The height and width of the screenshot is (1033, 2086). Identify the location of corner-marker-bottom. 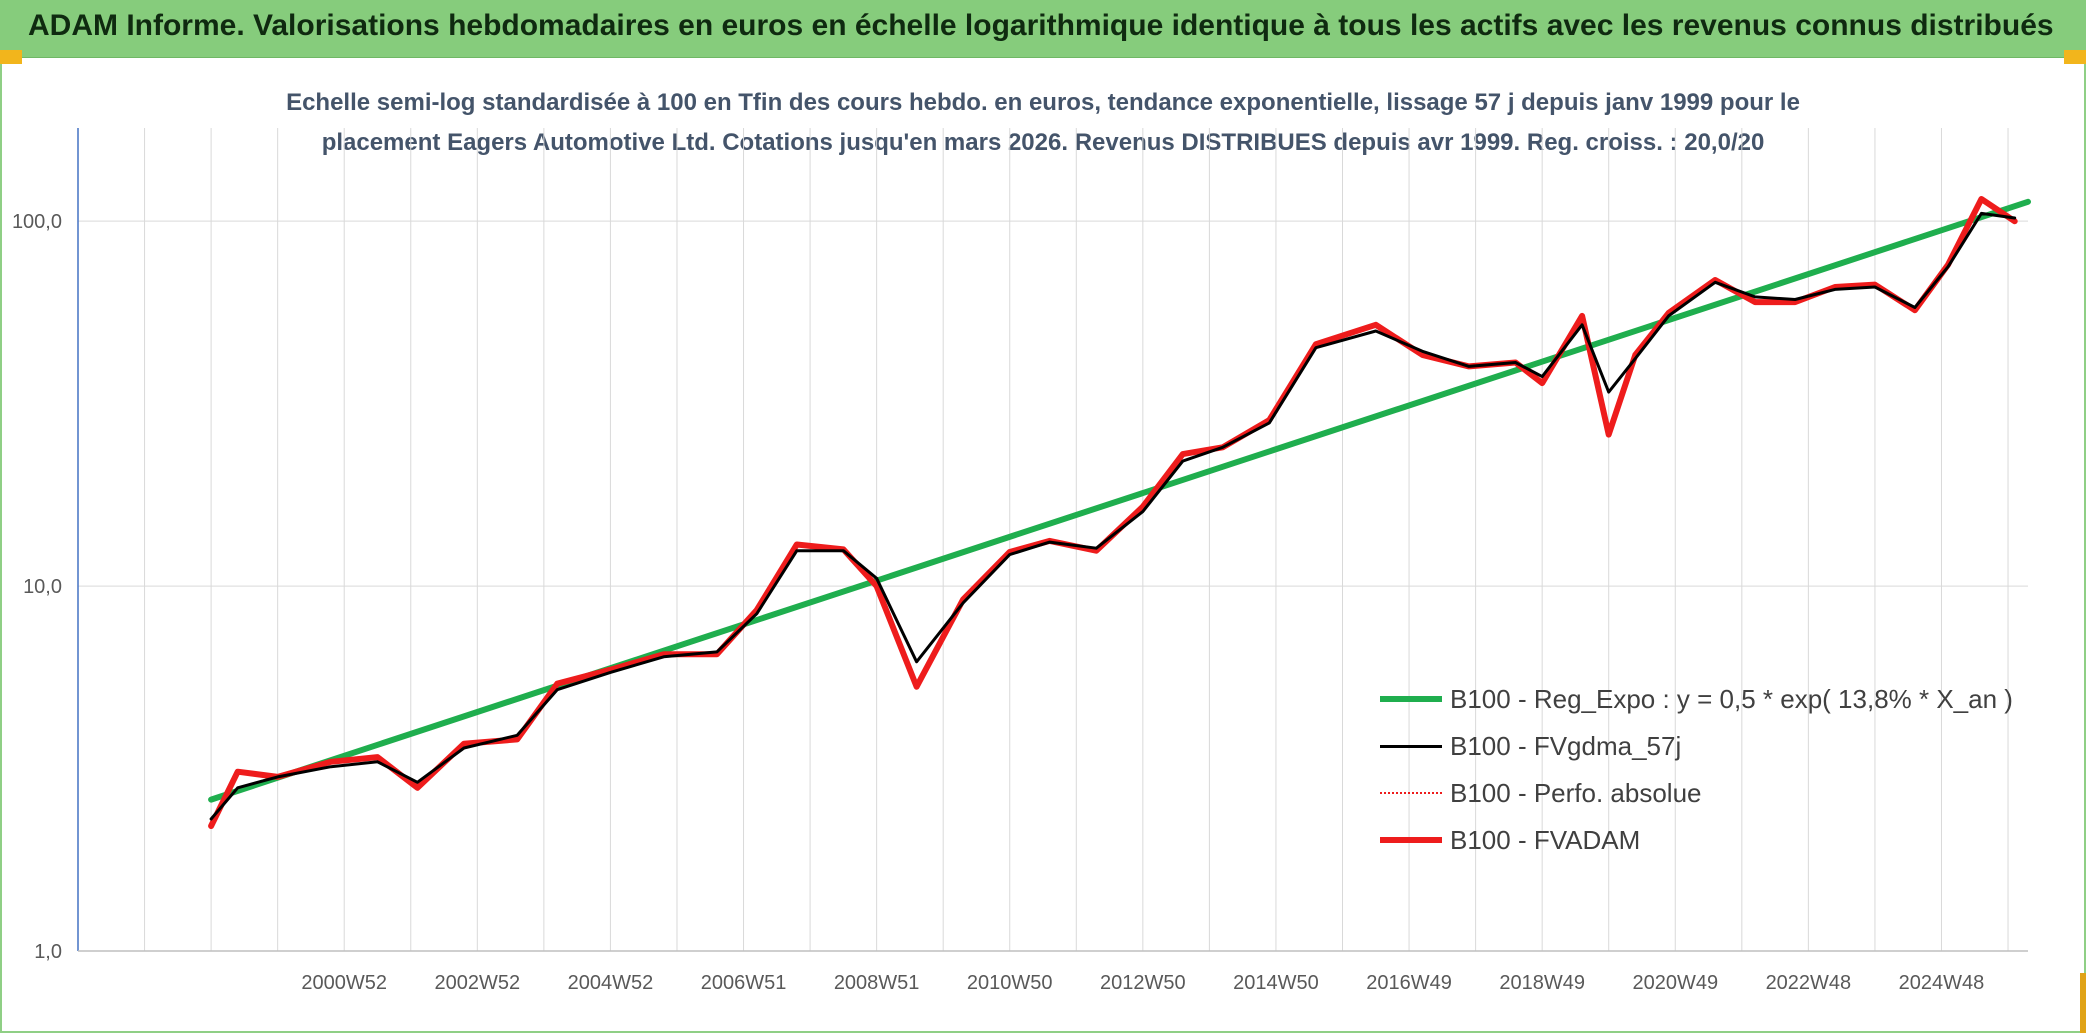
(2083, 1003).